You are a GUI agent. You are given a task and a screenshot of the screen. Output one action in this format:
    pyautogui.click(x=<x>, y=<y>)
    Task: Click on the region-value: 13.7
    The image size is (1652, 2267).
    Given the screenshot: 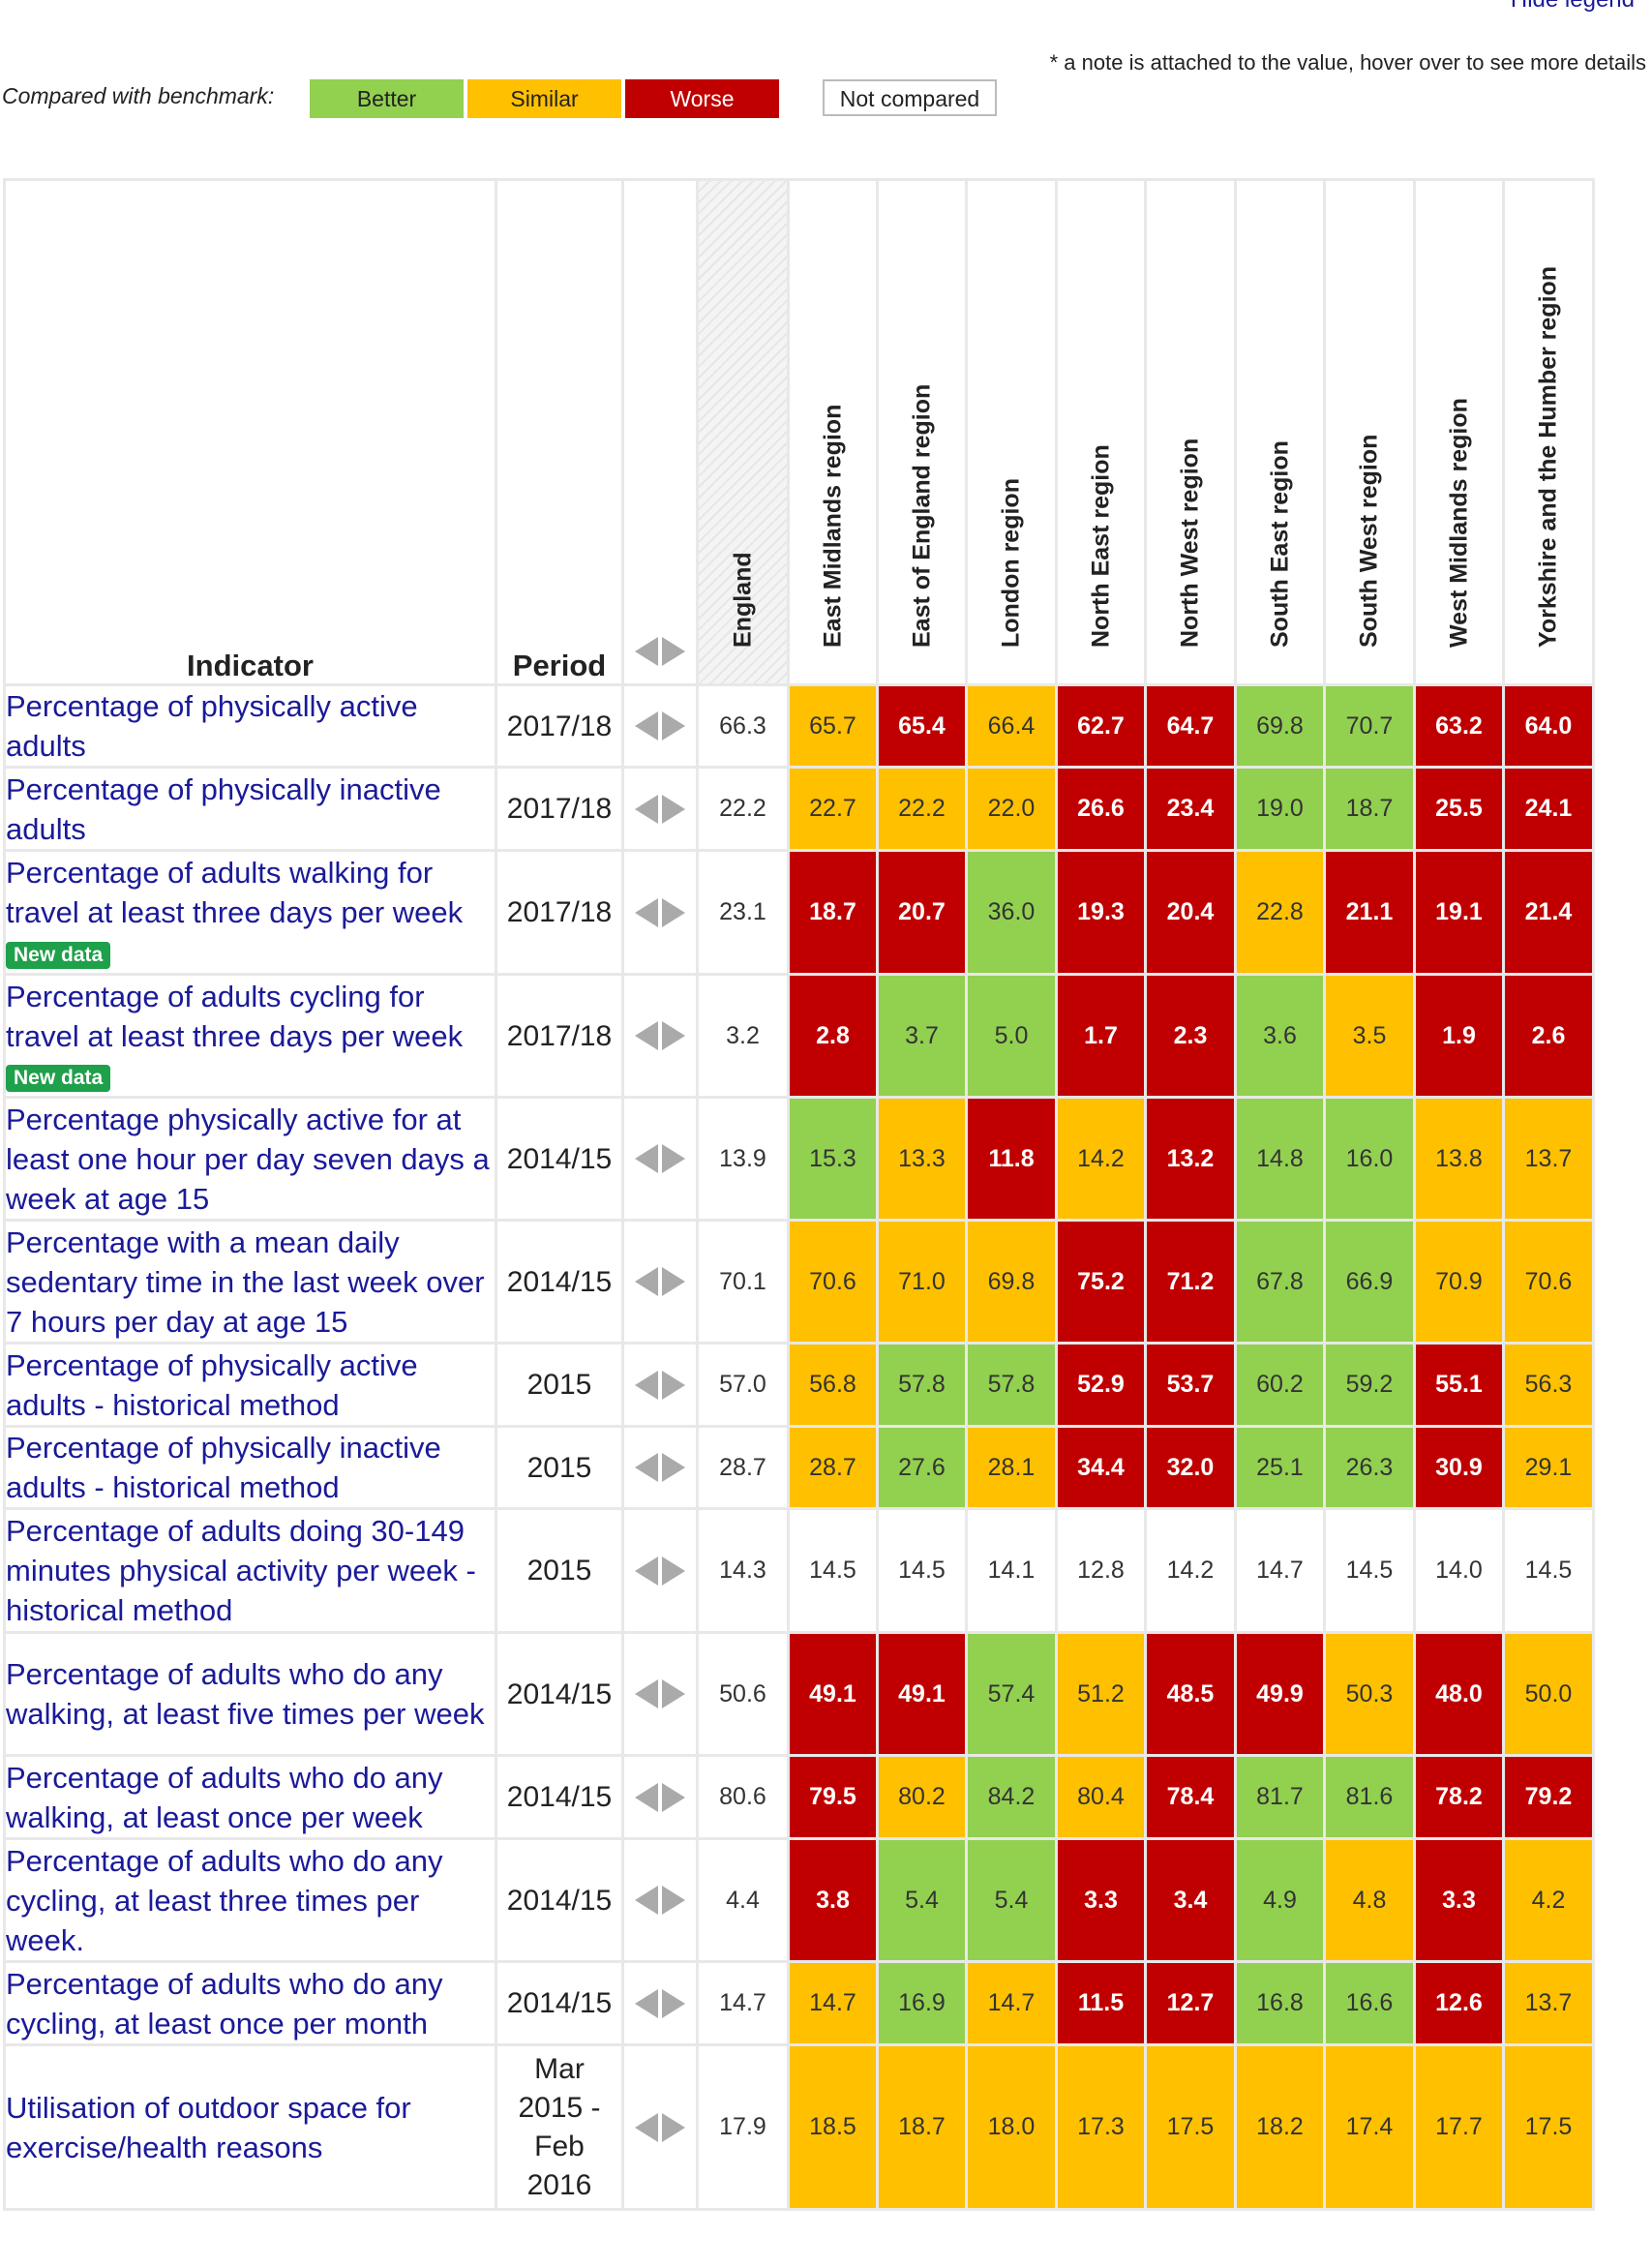 What is the action you would take?
    pyautogui.click(x=1548, y=2003)
    